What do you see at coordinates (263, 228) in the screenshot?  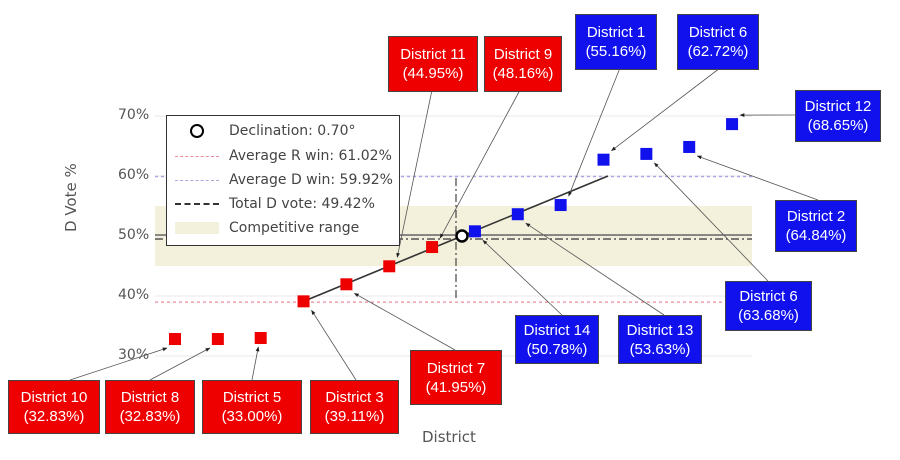 I see `legend-item-competitive: Competitive range` at bounding box center [263, 228].